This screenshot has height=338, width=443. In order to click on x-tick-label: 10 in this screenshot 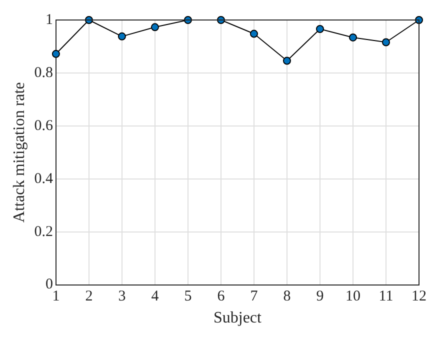, I will do `click(352, 296)`.